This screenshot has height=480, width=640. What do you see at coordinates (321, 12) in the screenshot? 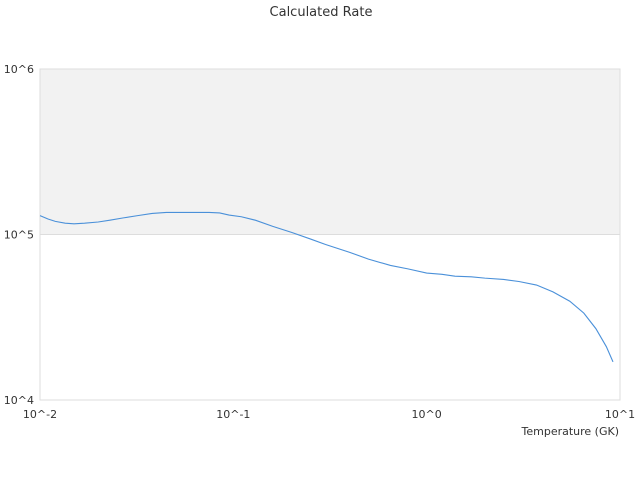
I see `chart-title: Calculated Rate` at bounding box center [321, 12].